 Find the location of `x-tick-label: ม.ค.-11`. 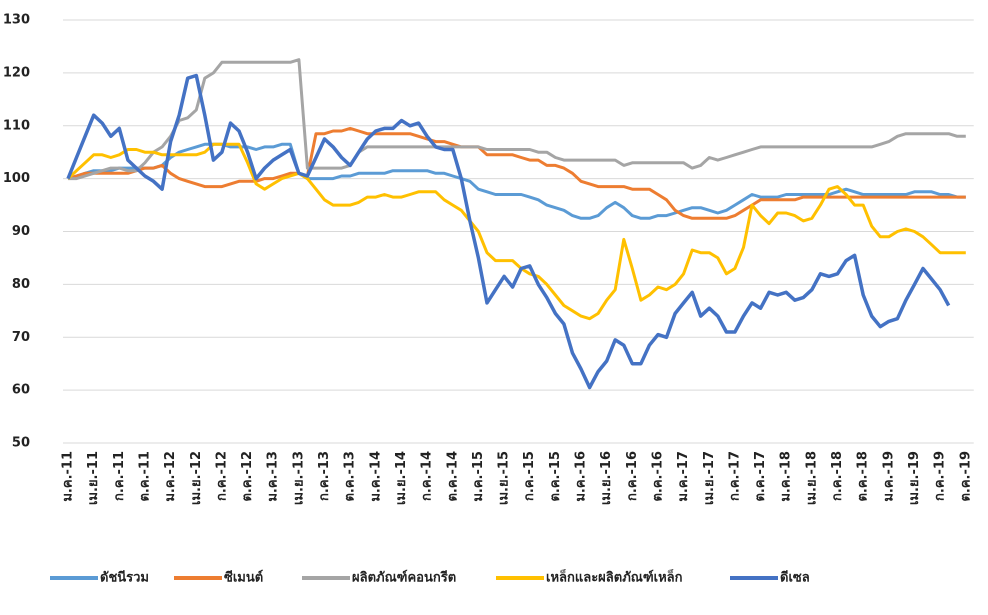

x-tick-label: ม.ค.-11 is located at coordinates (68, 476).